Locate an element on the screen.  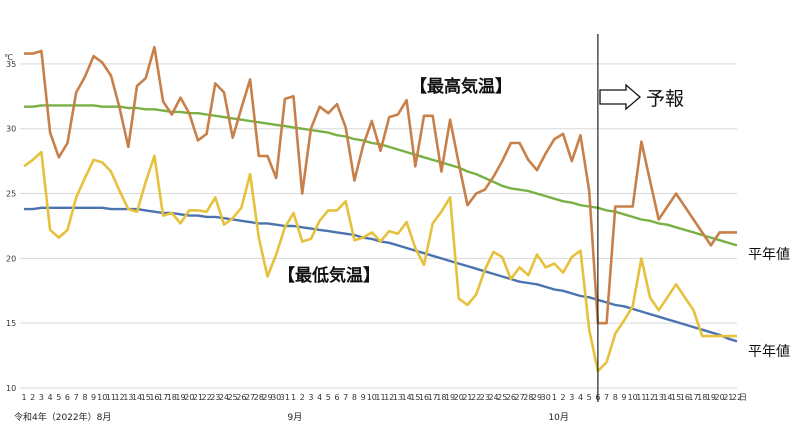
y-tick-label: 15 is located at coordinates (11, 323).